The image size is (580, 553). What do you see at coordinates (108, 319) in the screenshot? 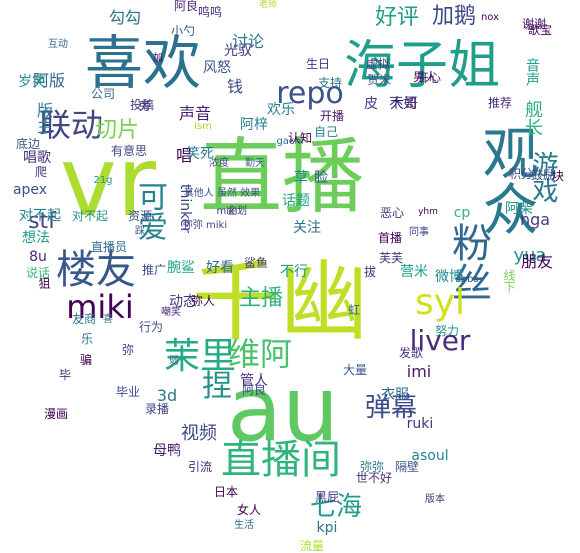
I see `word-cloud-term: 喜` at bounding box center [108, 319].